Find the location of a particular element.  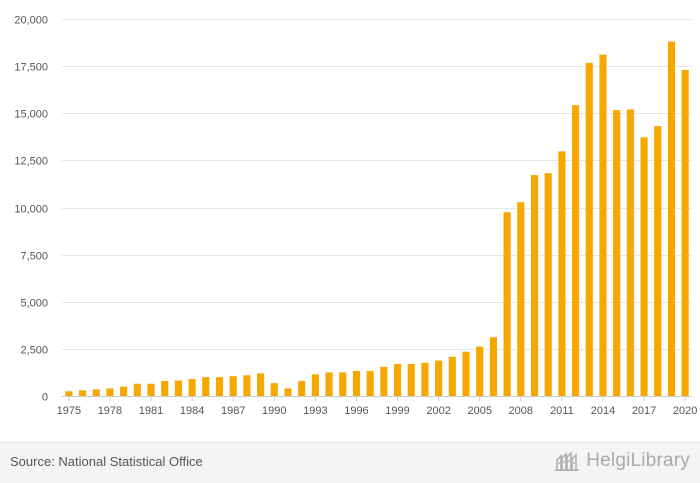

bar-1987 is located at coordinates (233, 386).